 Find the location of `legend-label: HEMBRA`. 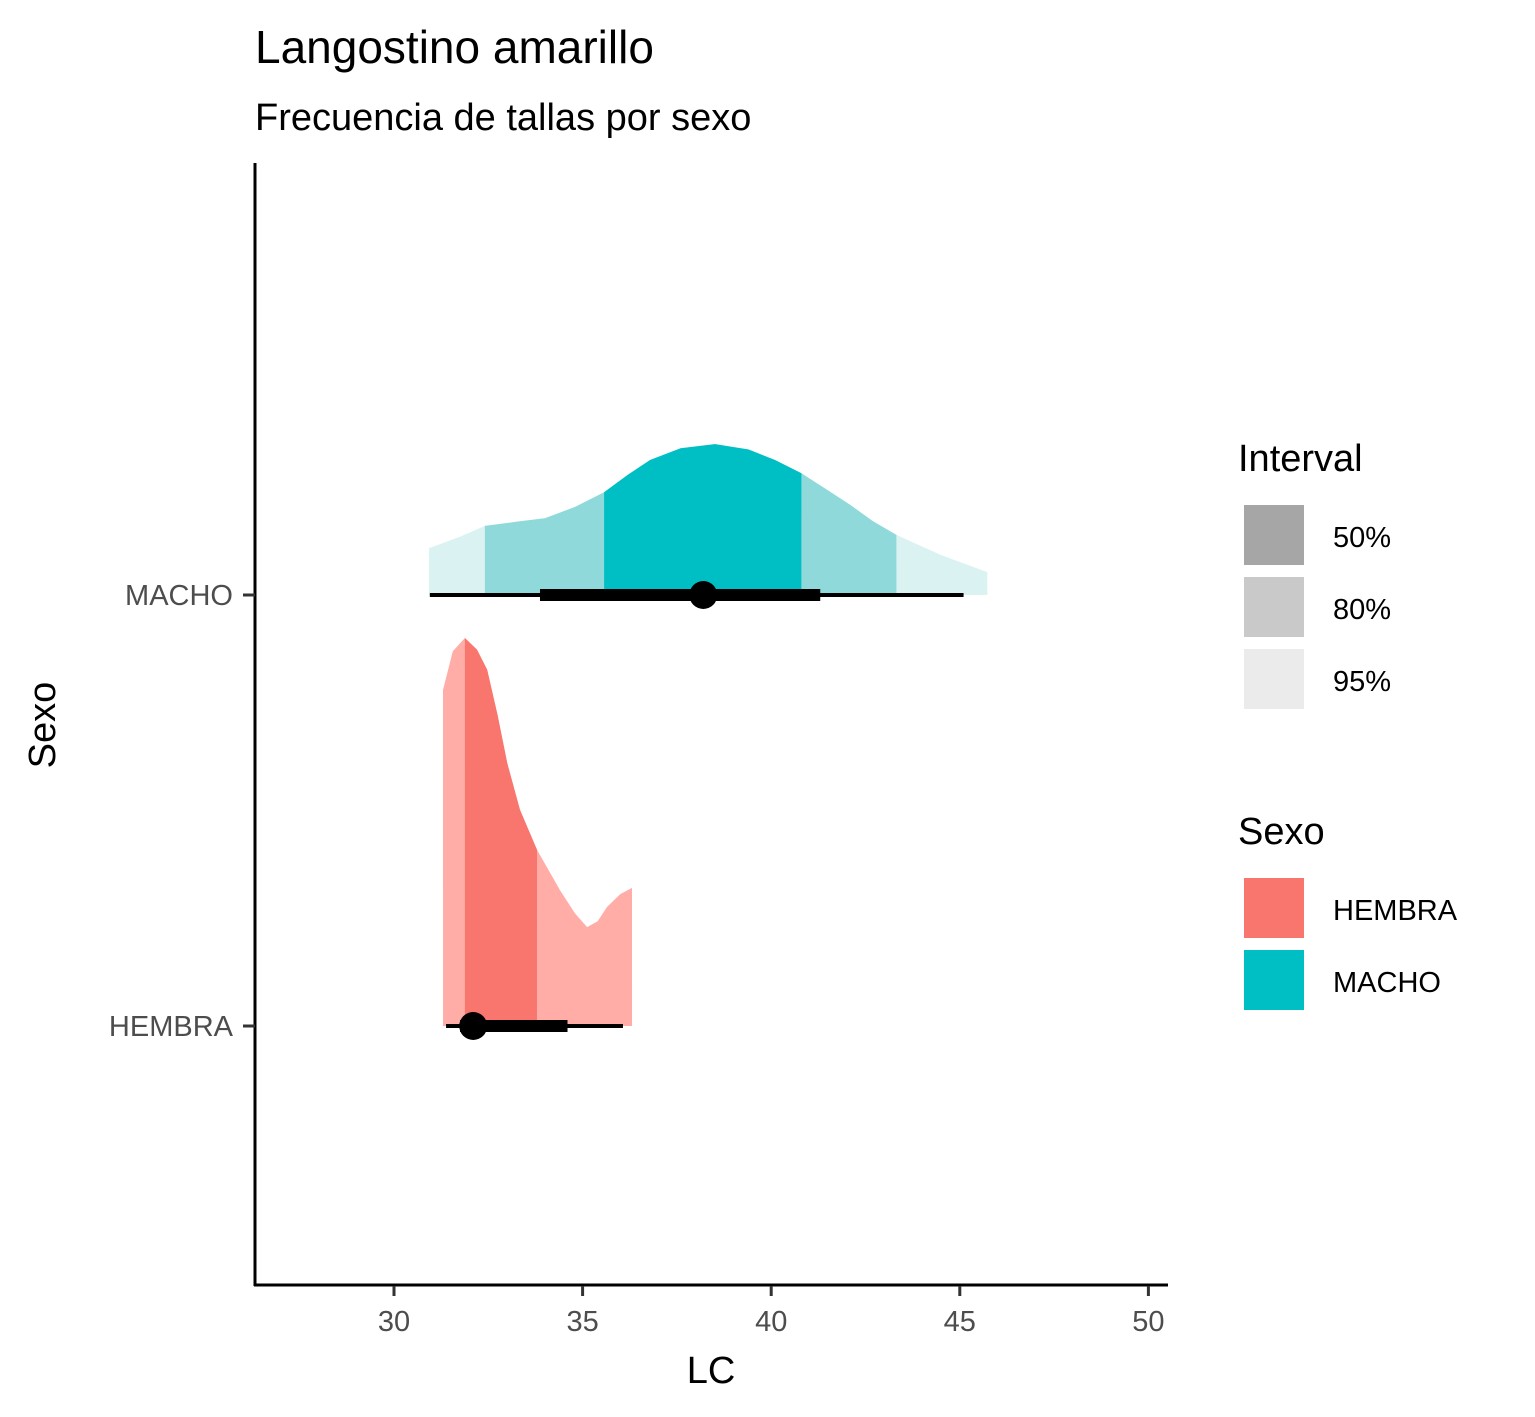

legend-label: HEMBRA is located at coordinates (1395, 911).